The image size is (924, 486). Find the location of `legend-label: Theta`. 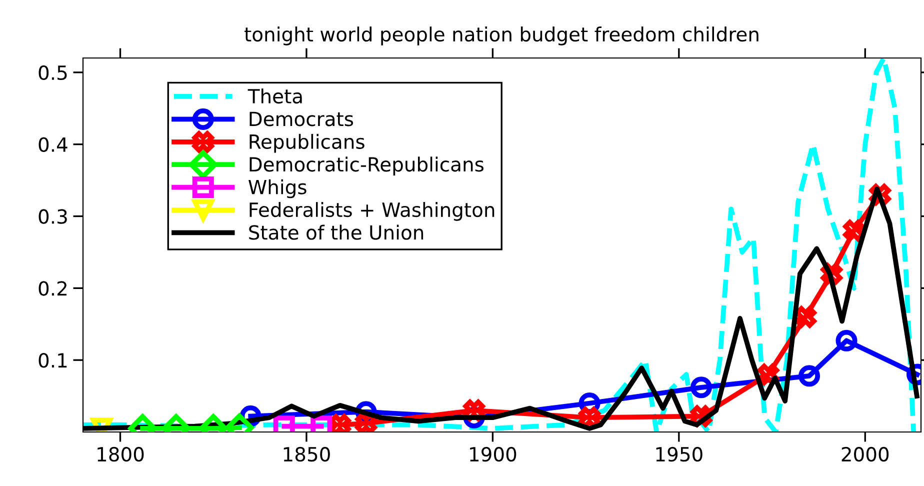

legend-label: Theta is located at coordinates (275, 96).